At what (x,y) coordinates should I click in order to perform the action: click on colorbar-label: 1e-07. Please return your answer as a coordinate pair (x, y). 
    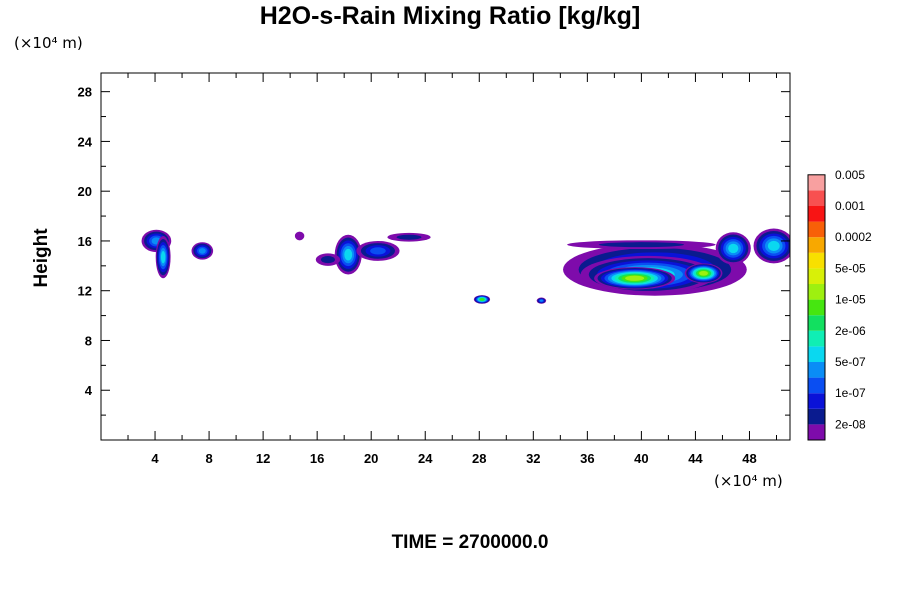
    Looking at the image, I should click on (850, 393).